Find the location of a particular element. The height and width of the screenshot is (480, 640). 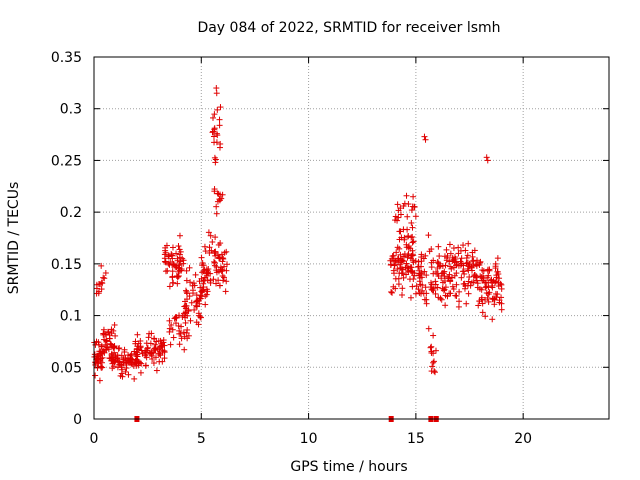

x-tick-label: 20 is located at coordinates (523, 439).